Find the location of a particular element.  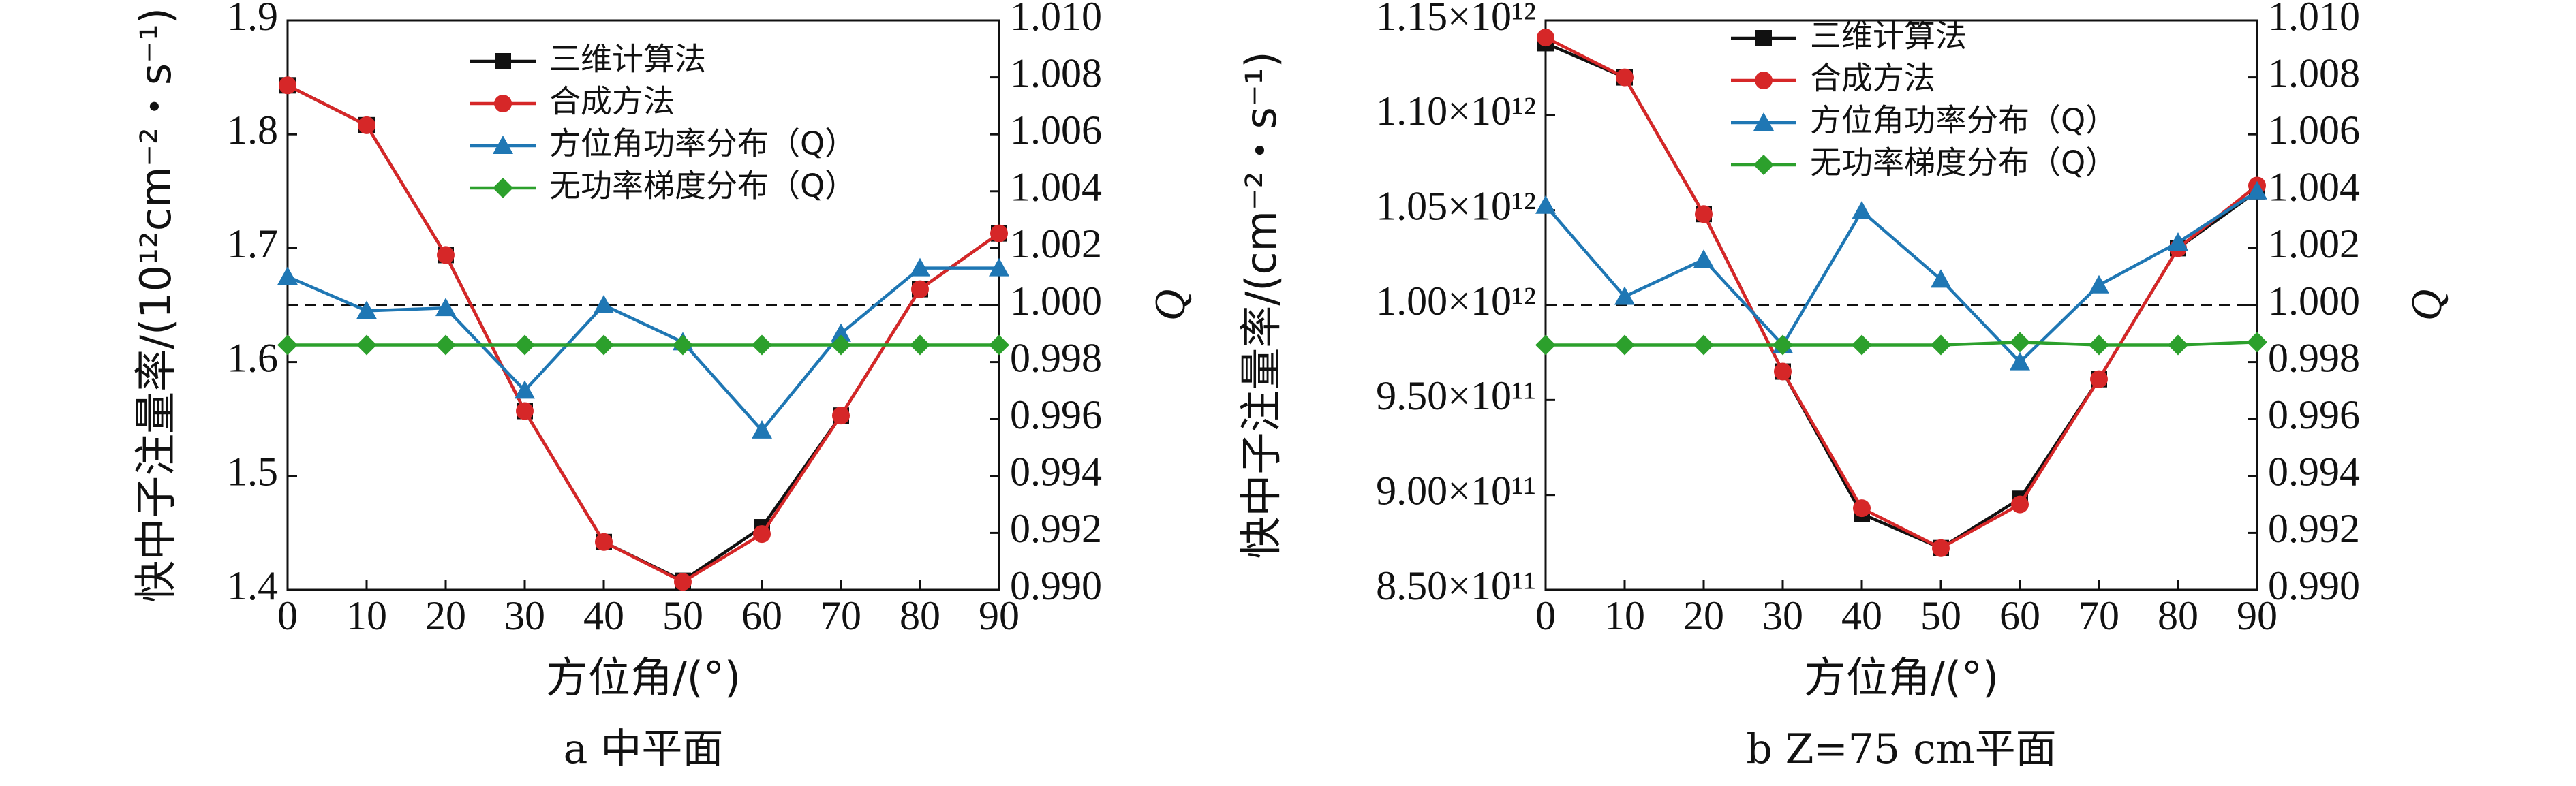

y2-tick-label: 0.996 is located at coordinates (2314, 414).